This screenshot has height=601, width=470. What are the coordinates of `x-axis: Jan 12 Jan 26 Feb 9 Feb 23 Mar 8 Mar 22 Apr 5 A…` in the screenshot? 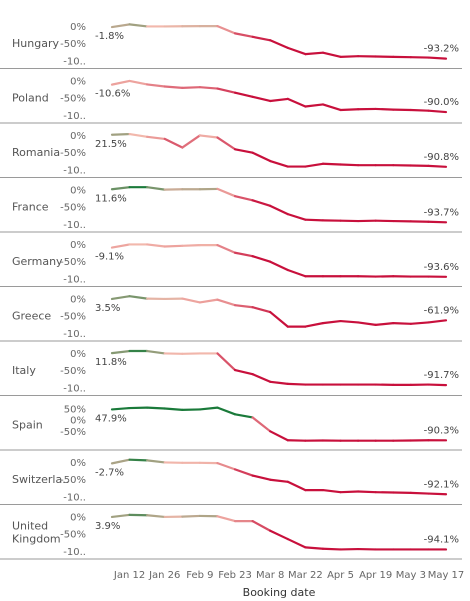 It's located at (288, 575).